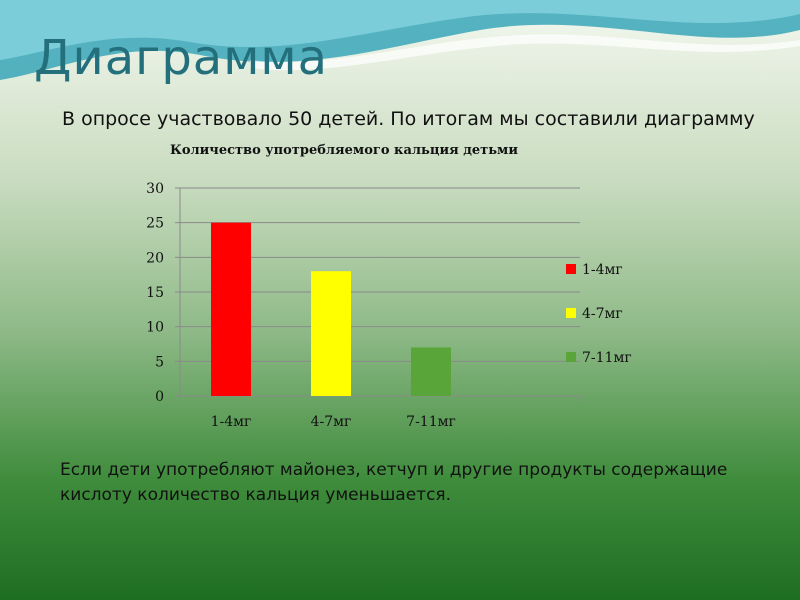 The image size is (800, 600). Describe the element at coordinates (602, 270) in the screenshot. I see `legend-label: 1-4мг` at that location.